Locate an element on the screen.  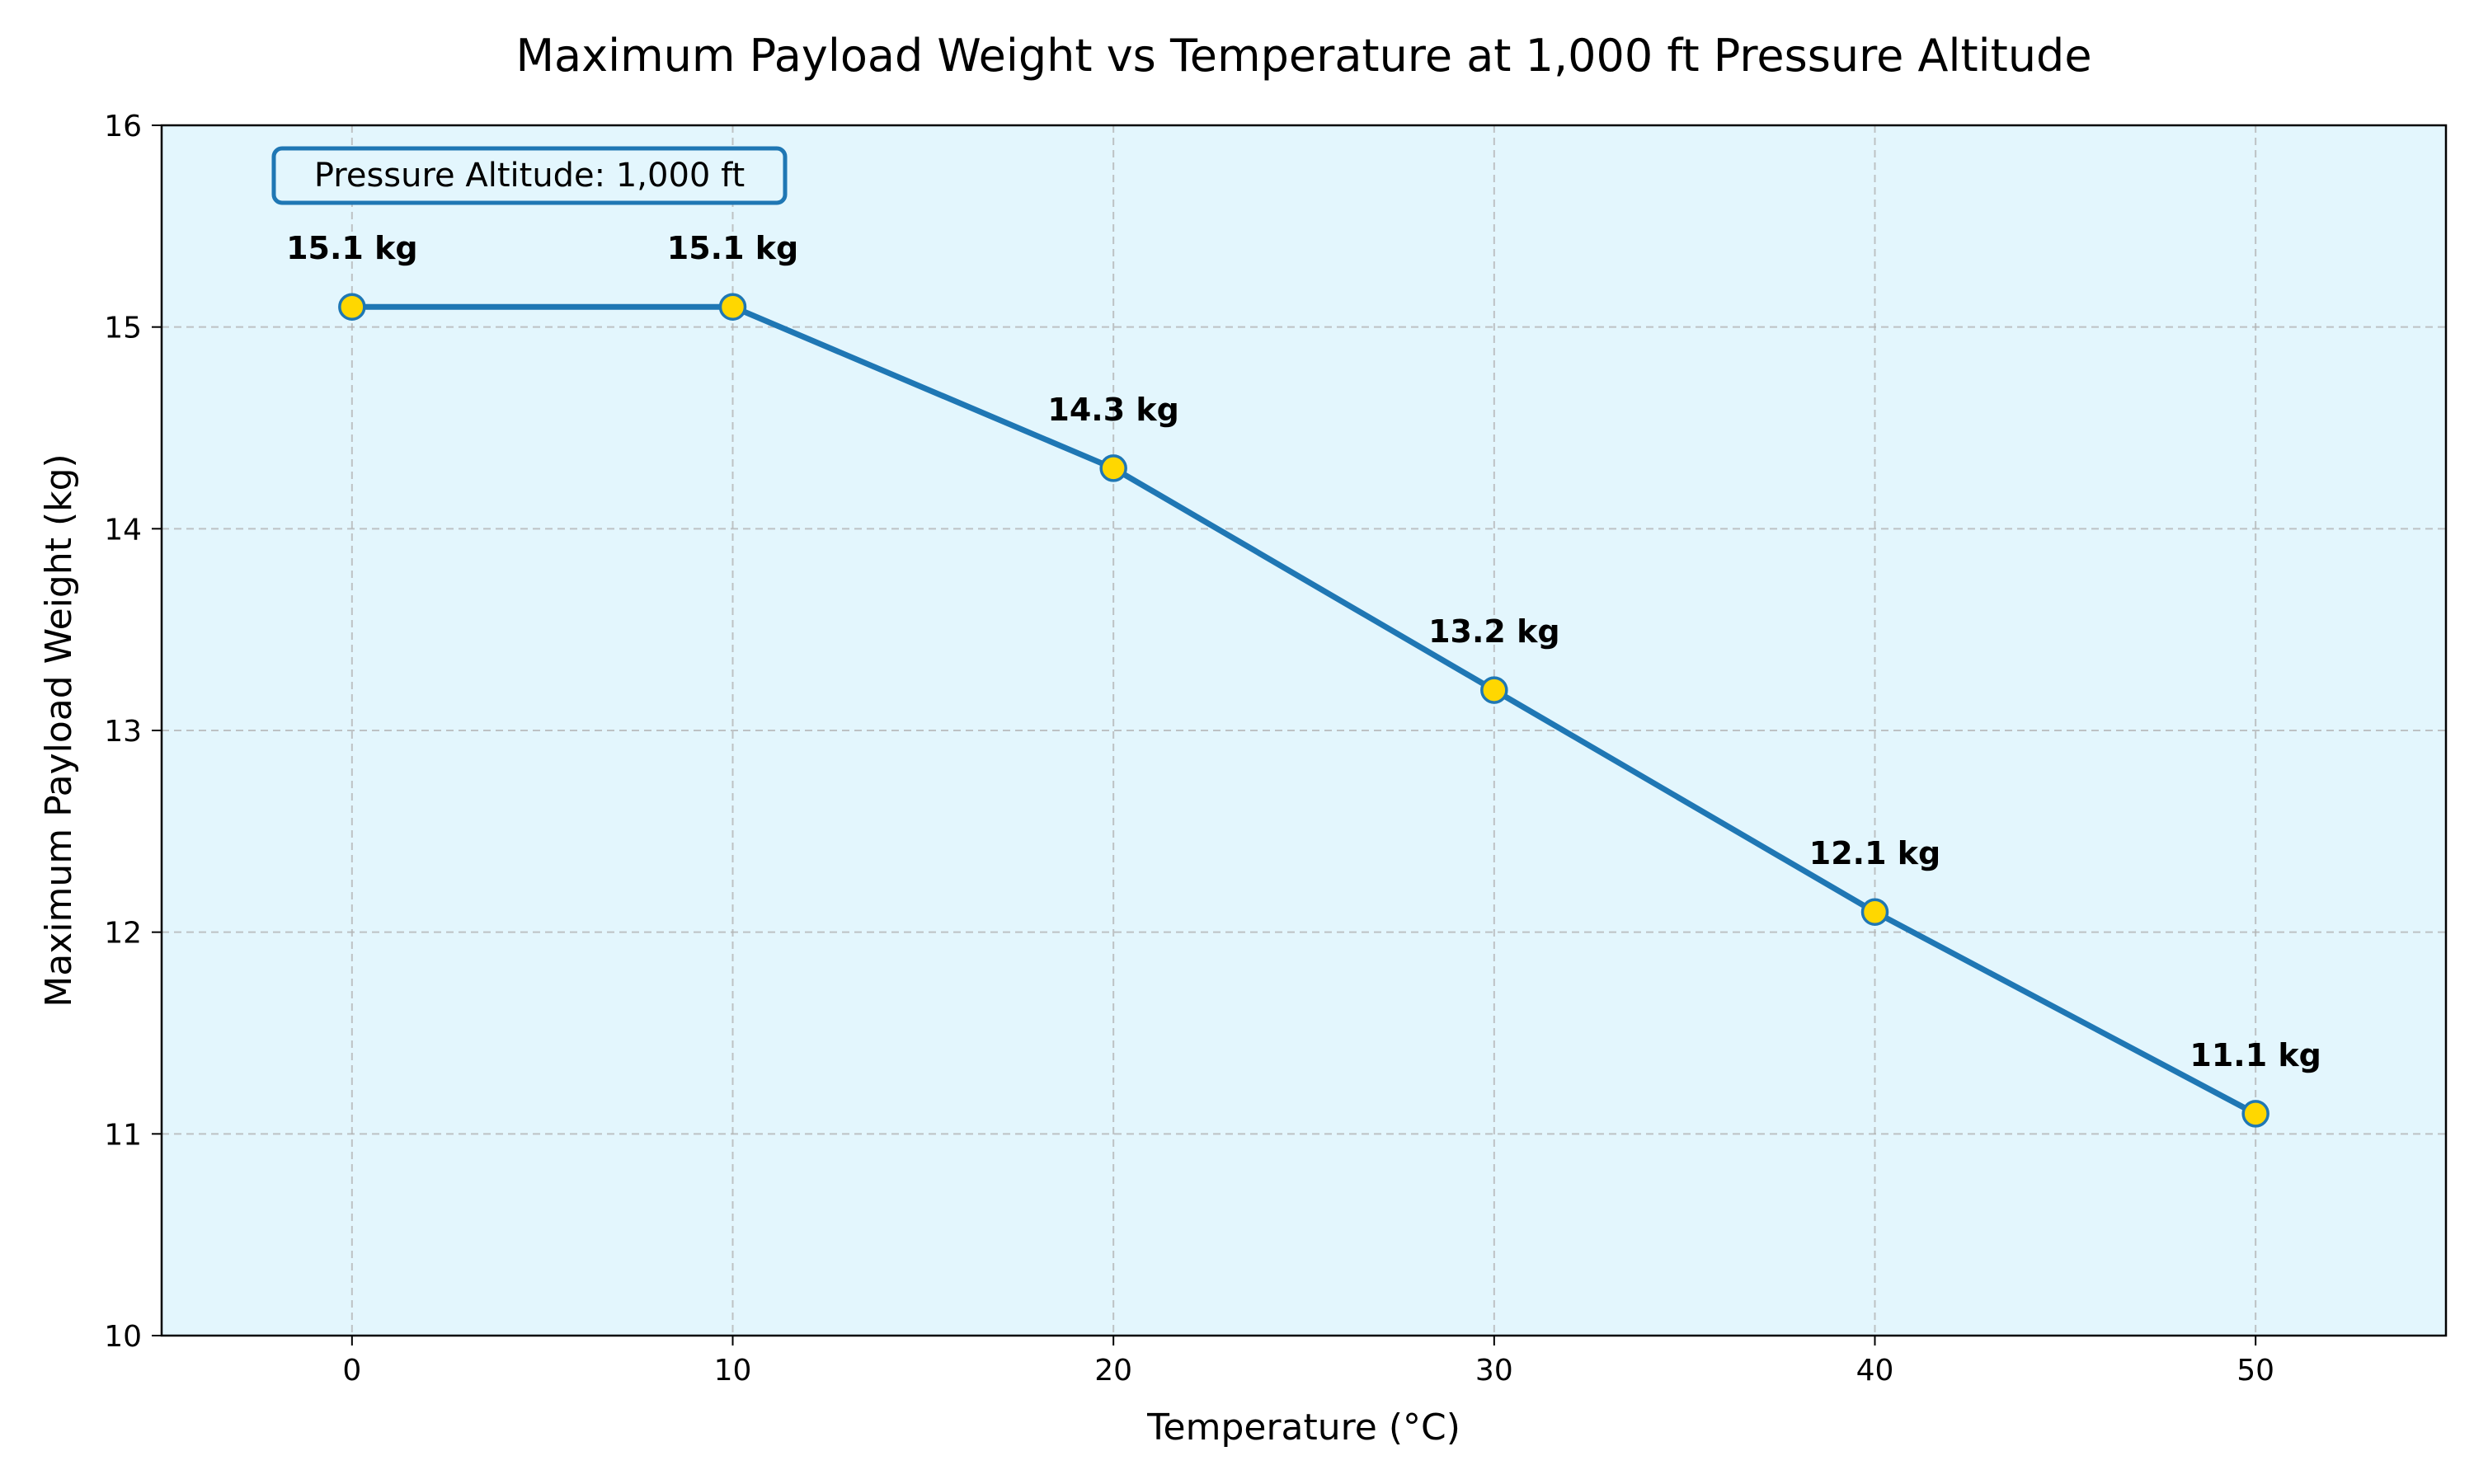
data-point-label: 13.2 kg is located at coordinates (1493, 631).